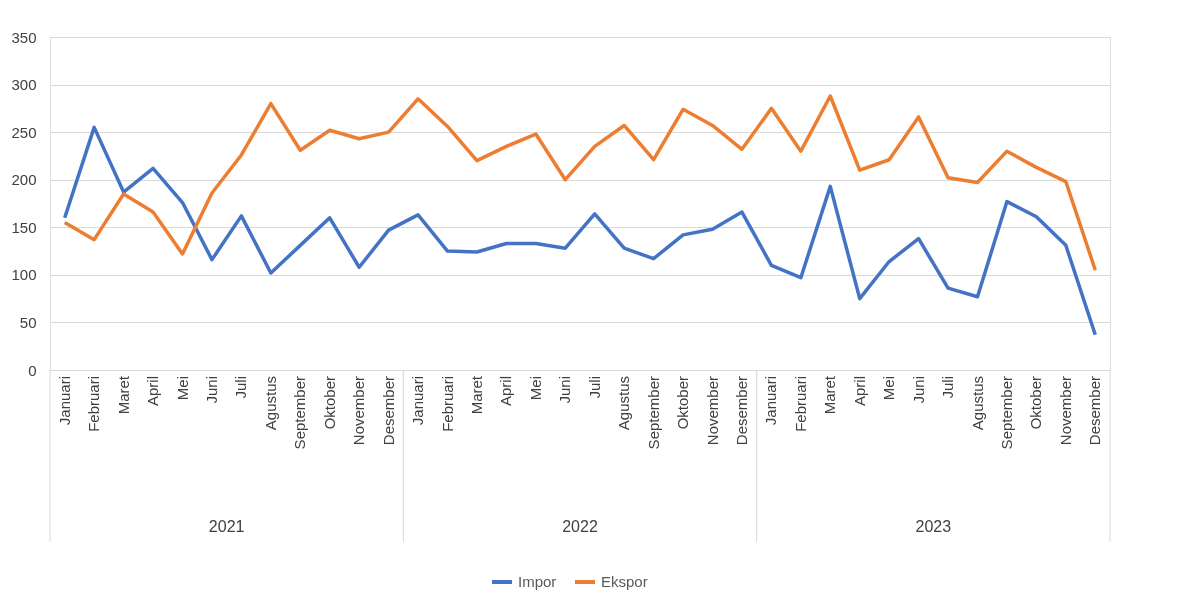  Describe the element at coordinates (24, 85) in the screenshot. I see `y-tick-label: 300` at that location.